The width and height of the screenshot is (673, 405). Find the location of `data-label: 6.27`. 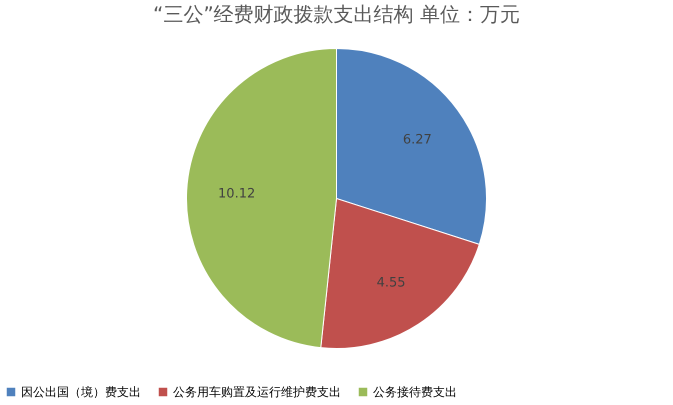

data-label: 6.27 is located at coordinates (417, 140).